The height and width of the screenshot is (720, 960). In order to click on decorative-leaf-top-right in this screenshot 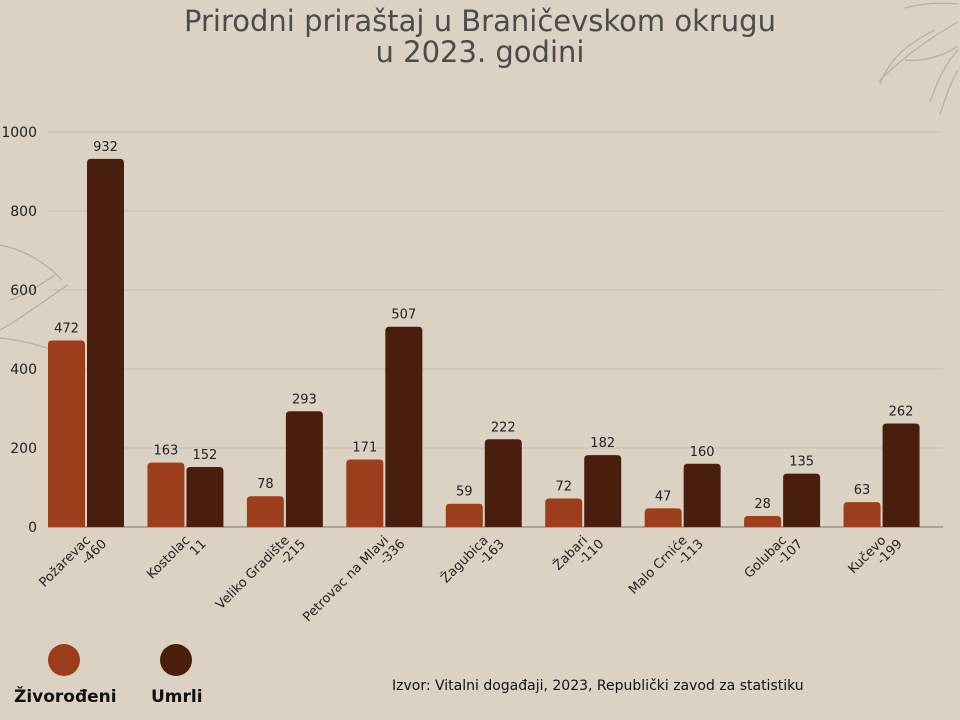, I will do `click(918, 59)`.